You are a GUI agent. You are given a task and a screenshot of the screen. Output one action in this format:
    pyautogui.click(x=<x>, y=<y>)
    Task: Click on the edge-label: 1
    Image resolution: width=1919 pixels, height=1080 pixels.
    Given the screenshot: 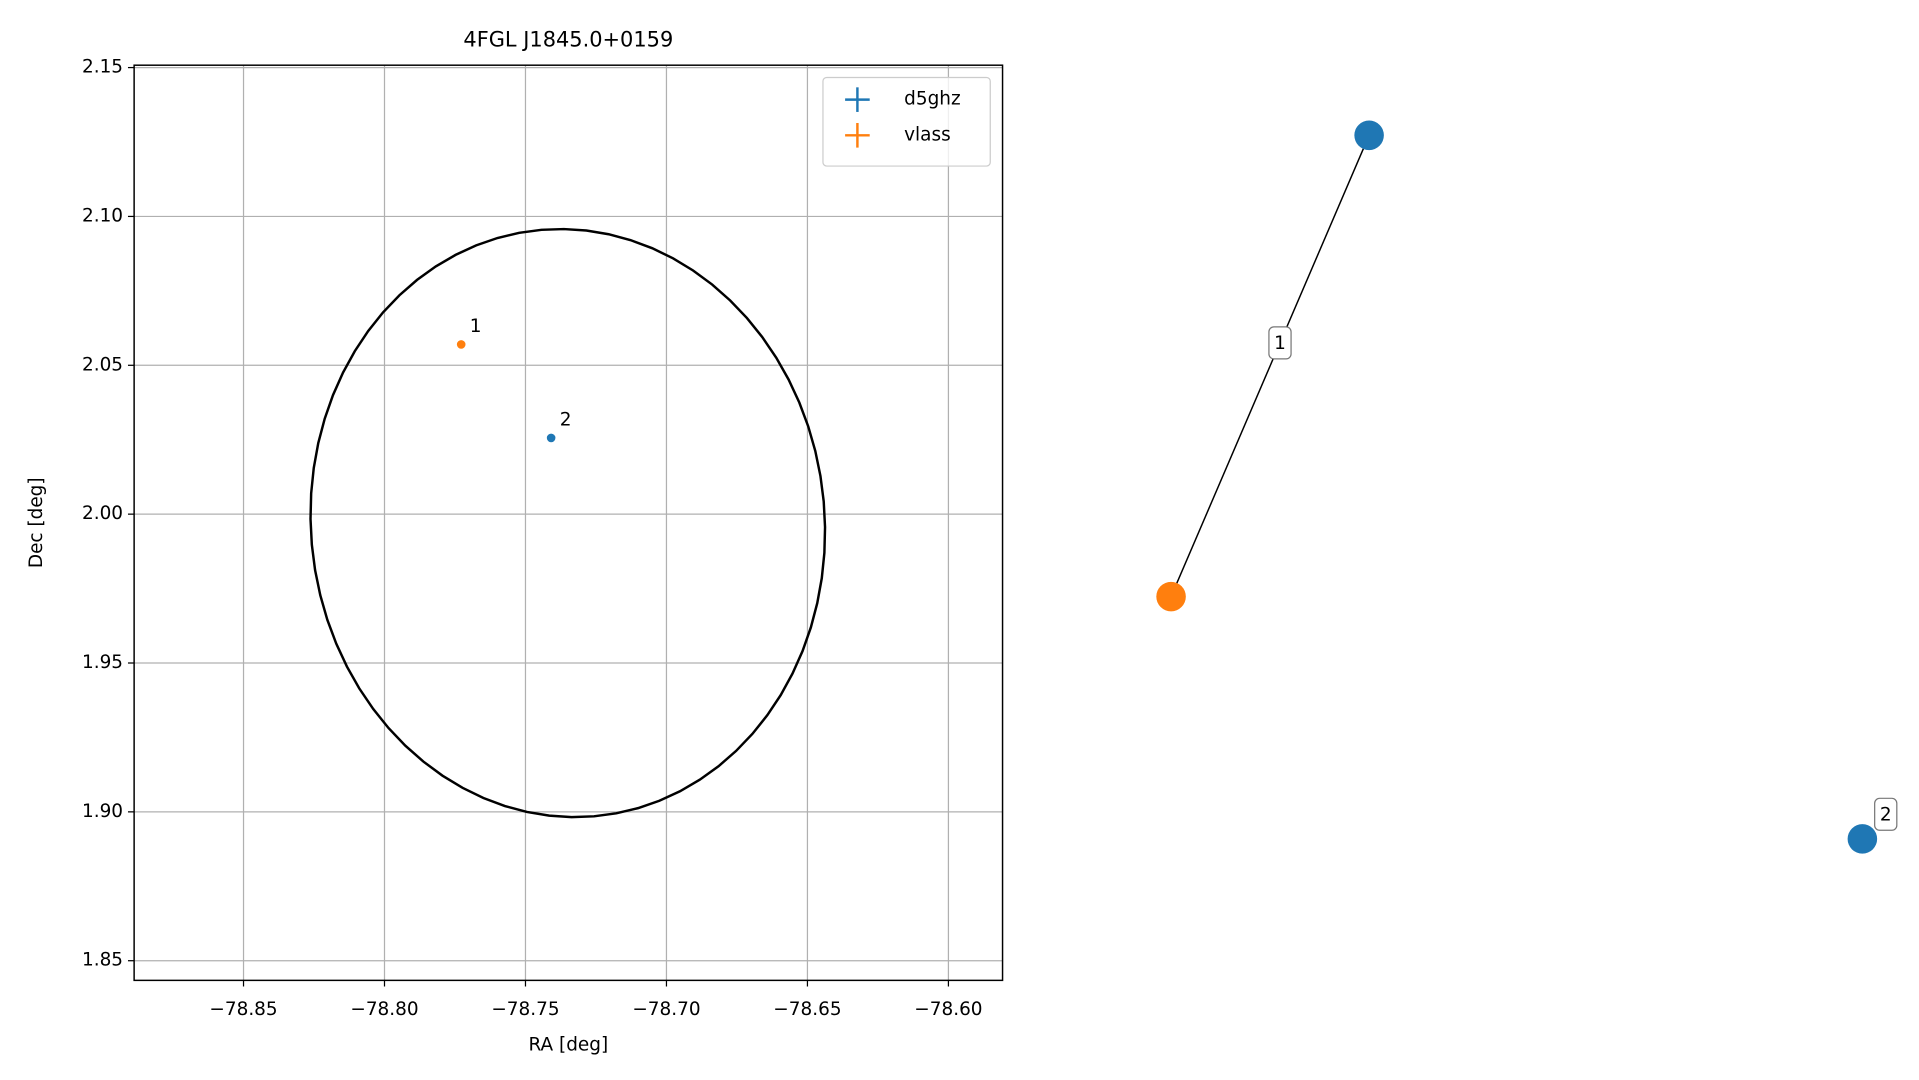 What is the action you would take?
    pyautogui.click(x=1280, y=343)
    